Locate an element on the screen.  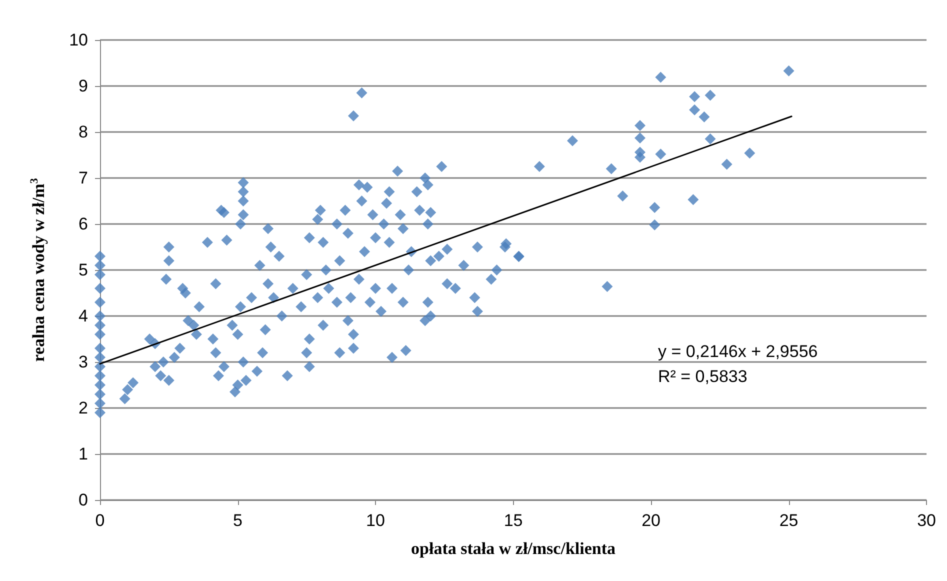
x-tick-label: 15 is located at coordinates (513, 520).